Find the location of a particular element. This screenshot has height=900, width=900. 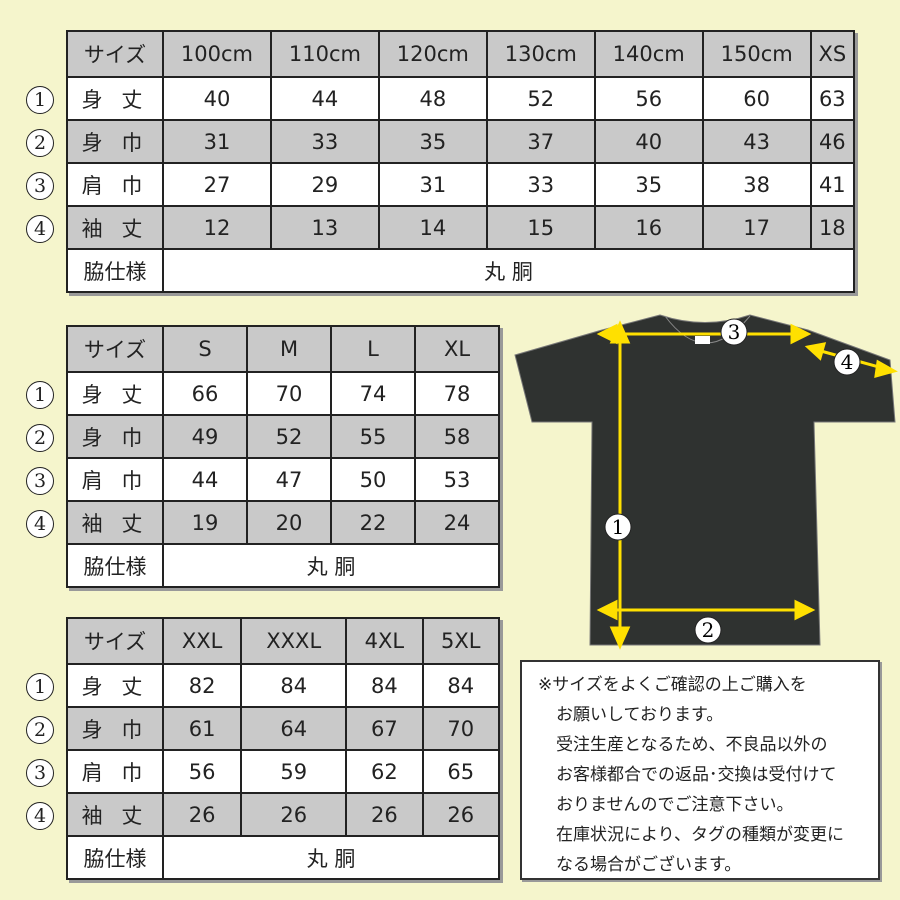

table-cell: 60 is located at coordinates (756, 98).